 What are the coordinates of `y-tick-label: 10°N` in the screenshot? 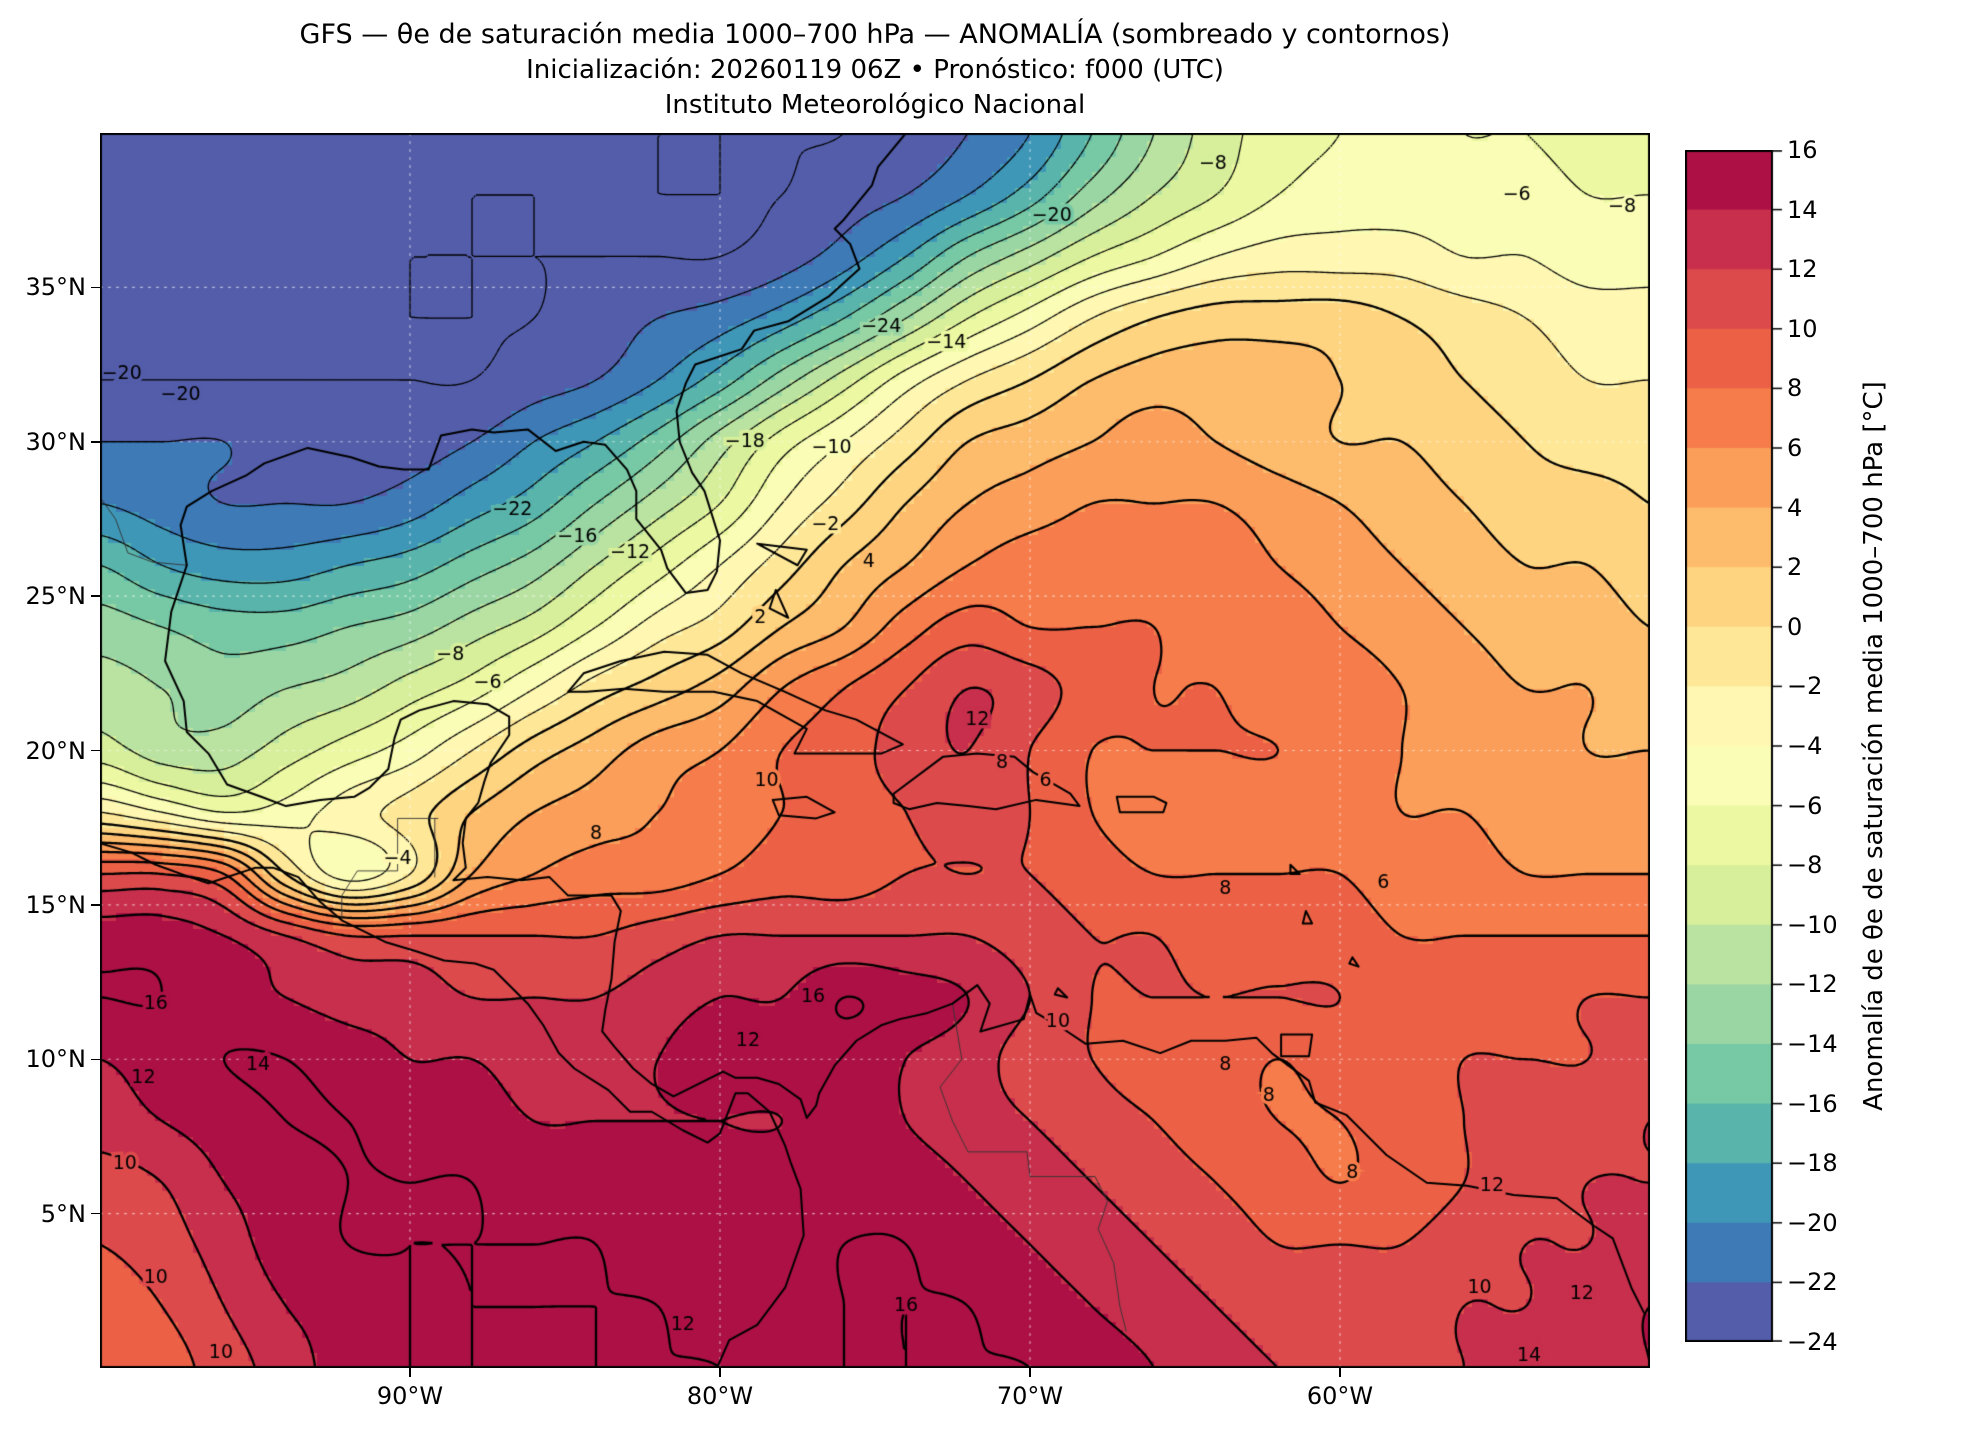 It's located at (56, 1059).